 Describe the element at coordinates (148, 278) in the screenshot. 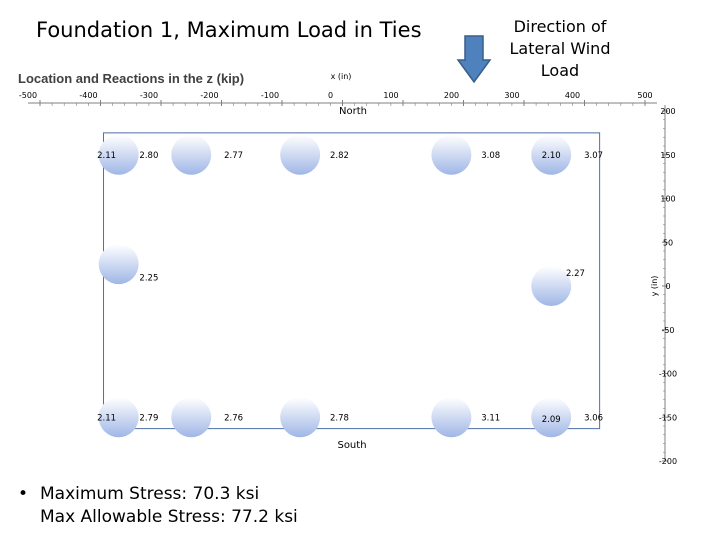

I see `reaction-value: 2.25` at that location.